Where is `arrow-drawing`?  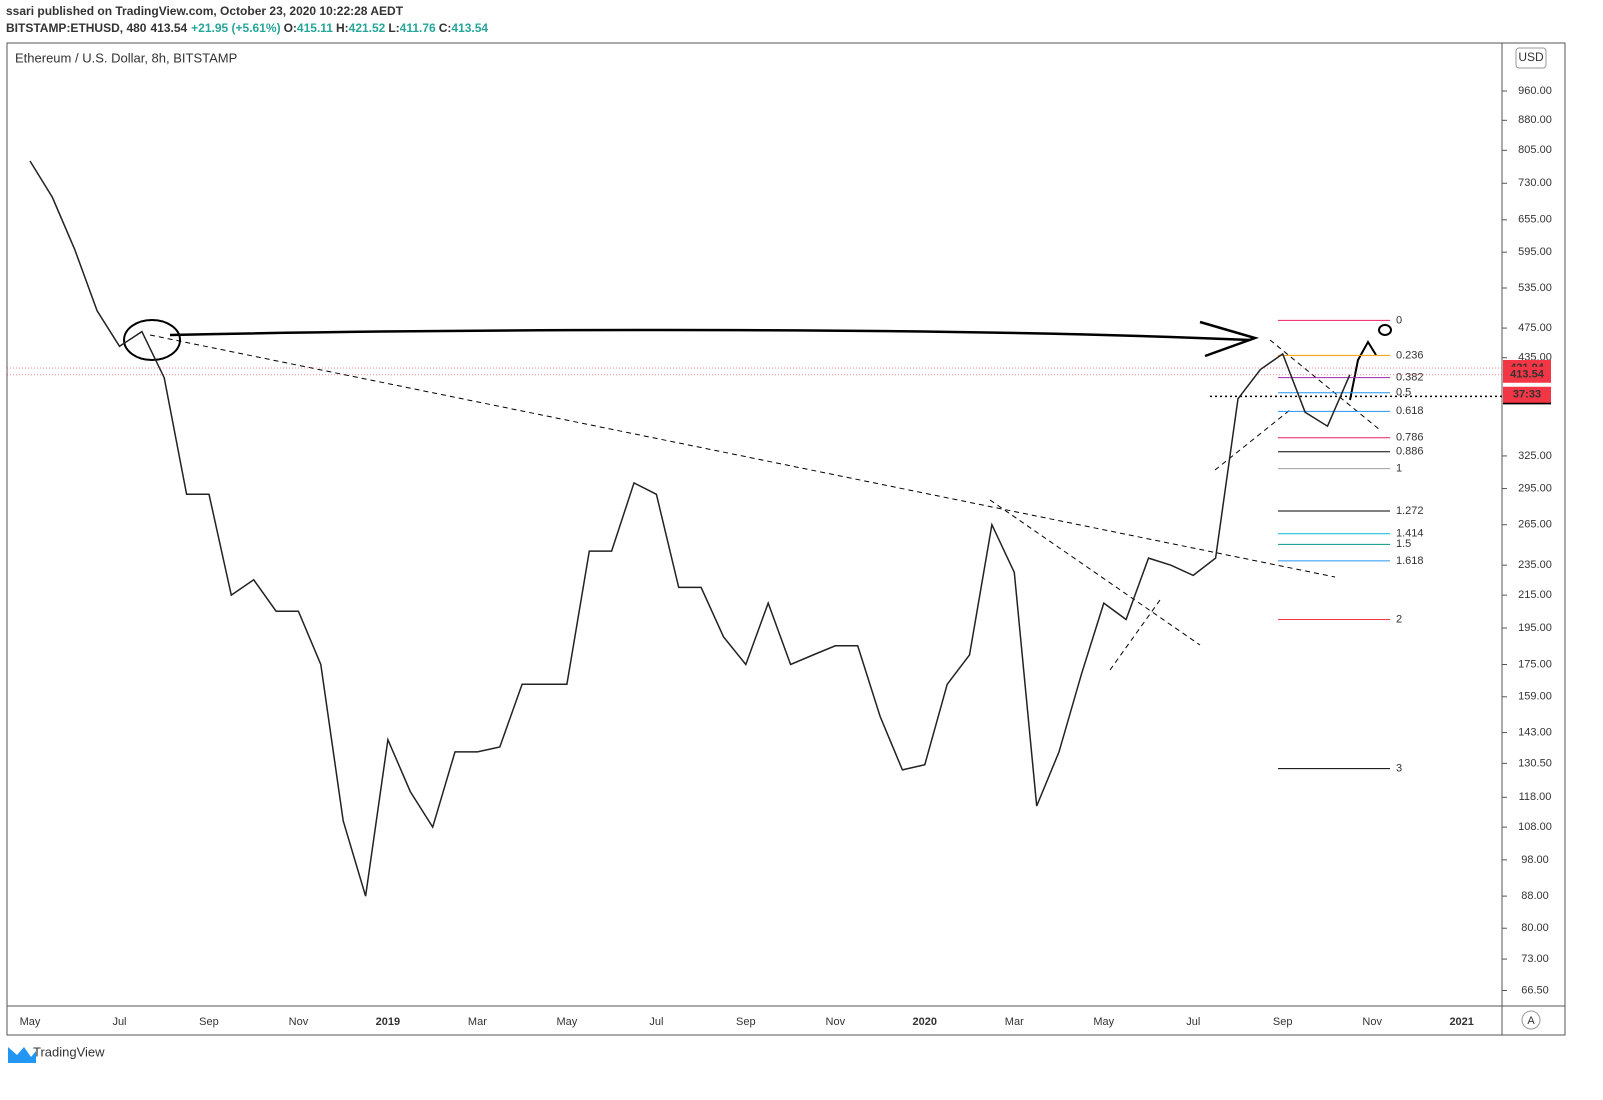
arrow-drawing is located at coordinates (710, 335).